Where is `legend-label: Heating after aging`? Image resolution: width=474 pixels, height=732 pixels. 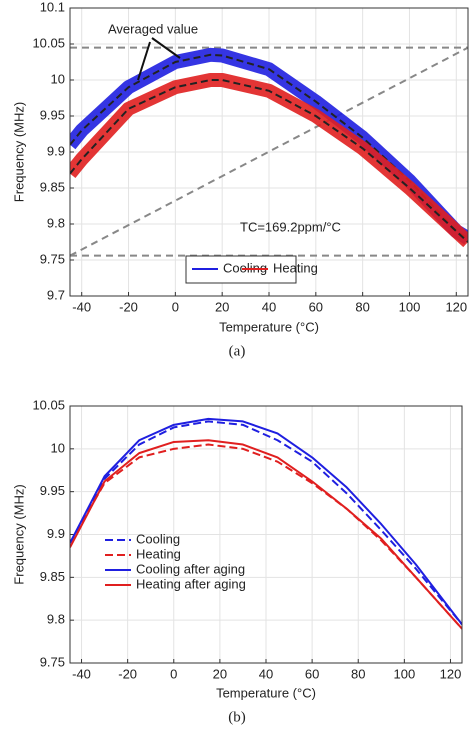
legend-label: Heating after aging is located at coordinates (191, 583).